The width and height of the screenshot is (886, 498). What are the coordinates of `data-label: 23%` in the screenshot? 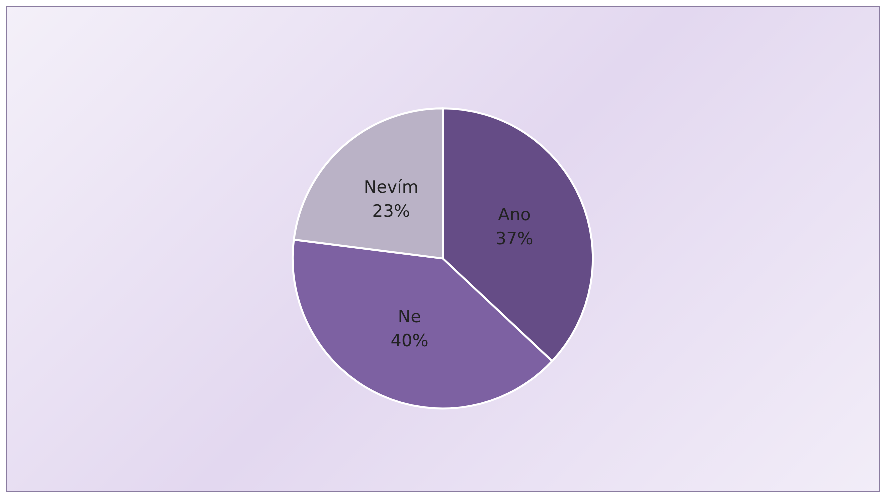 It's located at (391, 212).